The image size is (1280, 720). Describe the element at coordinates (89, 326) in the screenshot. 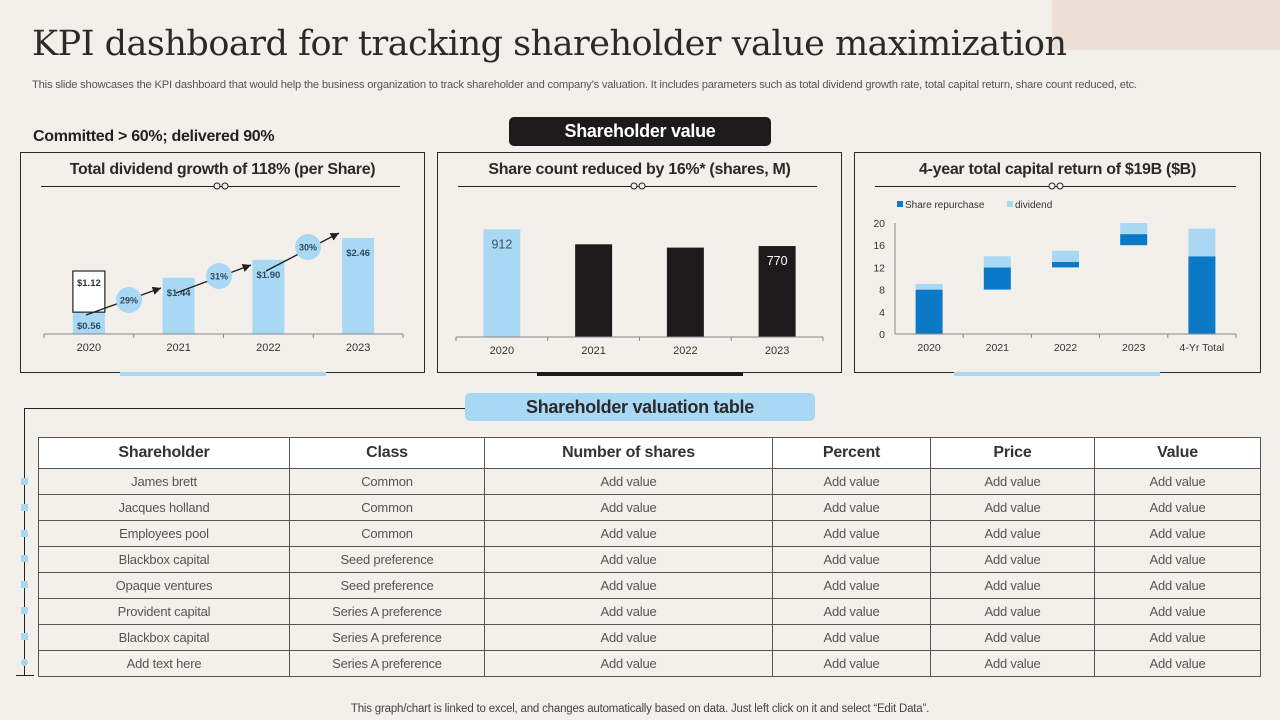

I see `bar-value-label: $0.56` at that location.